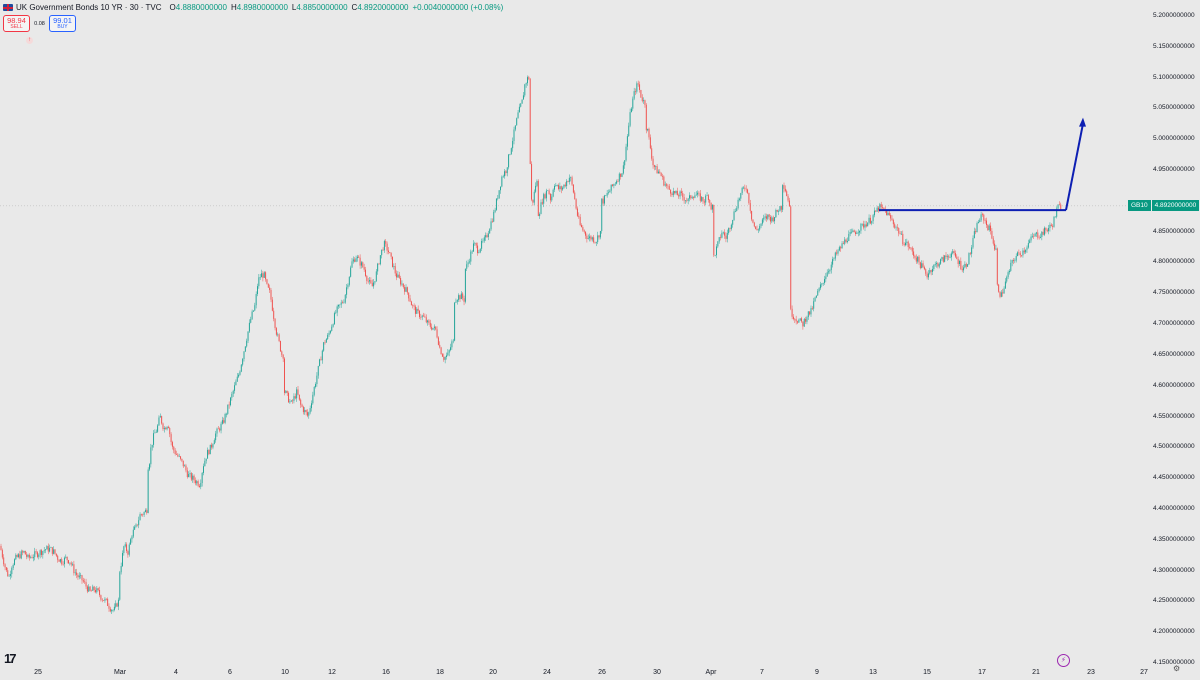  Describe the element at coordinates (762, 672) in the screenshot. I see `time-tick: 7` at that location.